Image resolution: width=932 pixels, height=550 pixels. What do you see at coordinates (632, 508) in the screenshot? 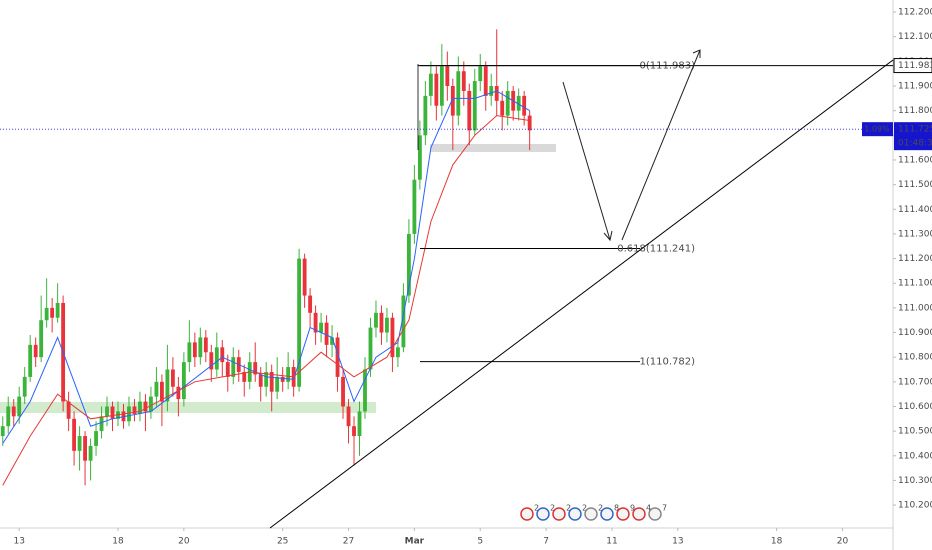
I see `event-label: 9` at bounding box center [632, 508].